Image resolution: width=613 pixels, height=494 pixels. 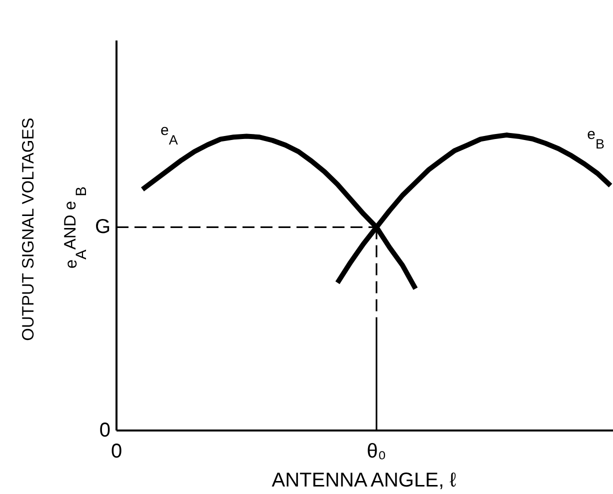 What do you see at coordinates (104, 431) in the screenshot?
I see `text: 0` at bounding box center [104, 431].